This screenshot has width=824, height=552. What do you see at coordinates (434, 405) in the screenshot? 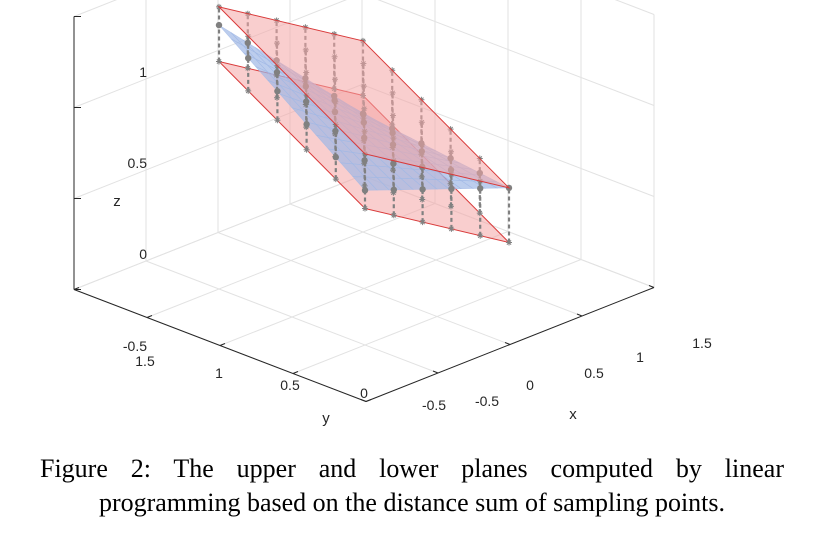
I see `y-tick-label: -0.5` at bounding box center [434, 405].